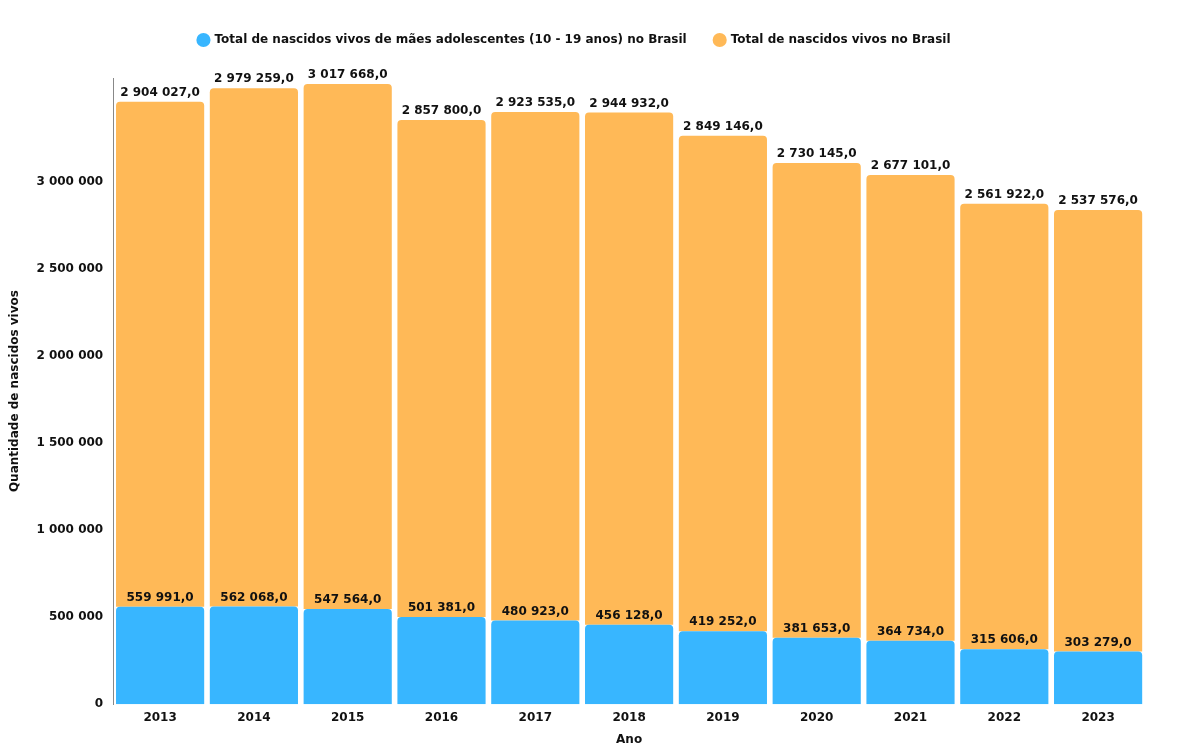 The width and height of the screenshot is (1185, 749). I want to click on legend-label: Total de nascidos vivos de mães adolescentes (10 - 19 anos) no Brasil, so click(450, 39).